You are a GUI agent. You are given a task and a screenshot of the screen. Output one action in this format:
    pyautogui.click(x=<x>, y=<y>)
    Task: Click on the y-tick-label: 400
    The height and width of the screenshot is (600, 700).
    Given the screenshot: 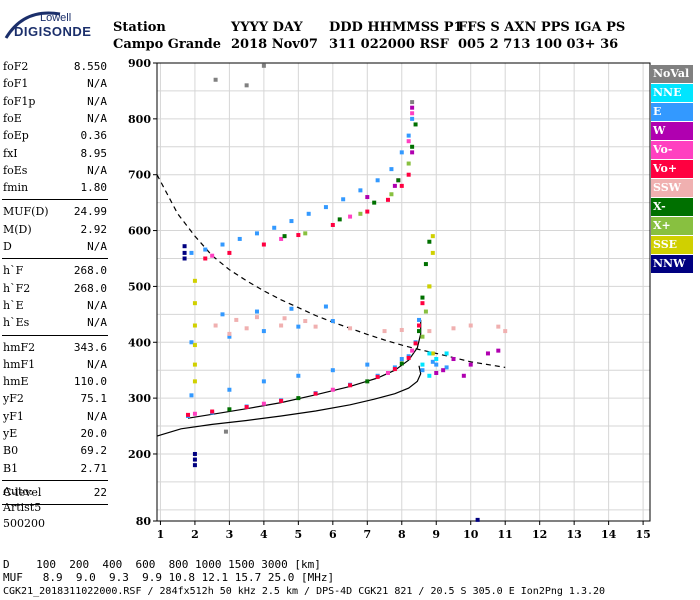 What is the action you would take?
    pyautogui.click(x=139, y=342)
    